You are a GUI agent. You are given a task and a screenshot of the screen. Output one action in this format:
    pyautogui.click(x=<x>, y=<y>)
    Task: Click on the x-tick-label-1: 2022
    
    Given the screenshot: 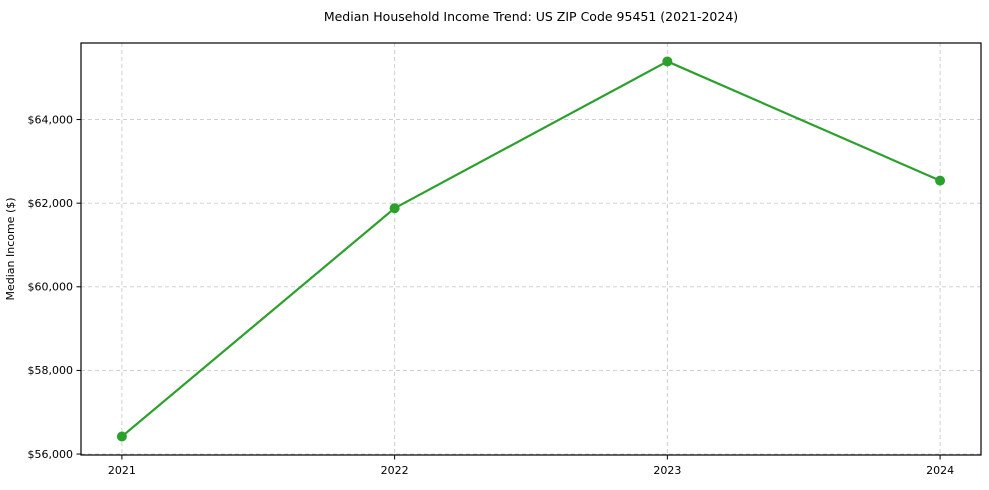 What is the action you would take?
    pyautogui.click(x=395, y=470)
    